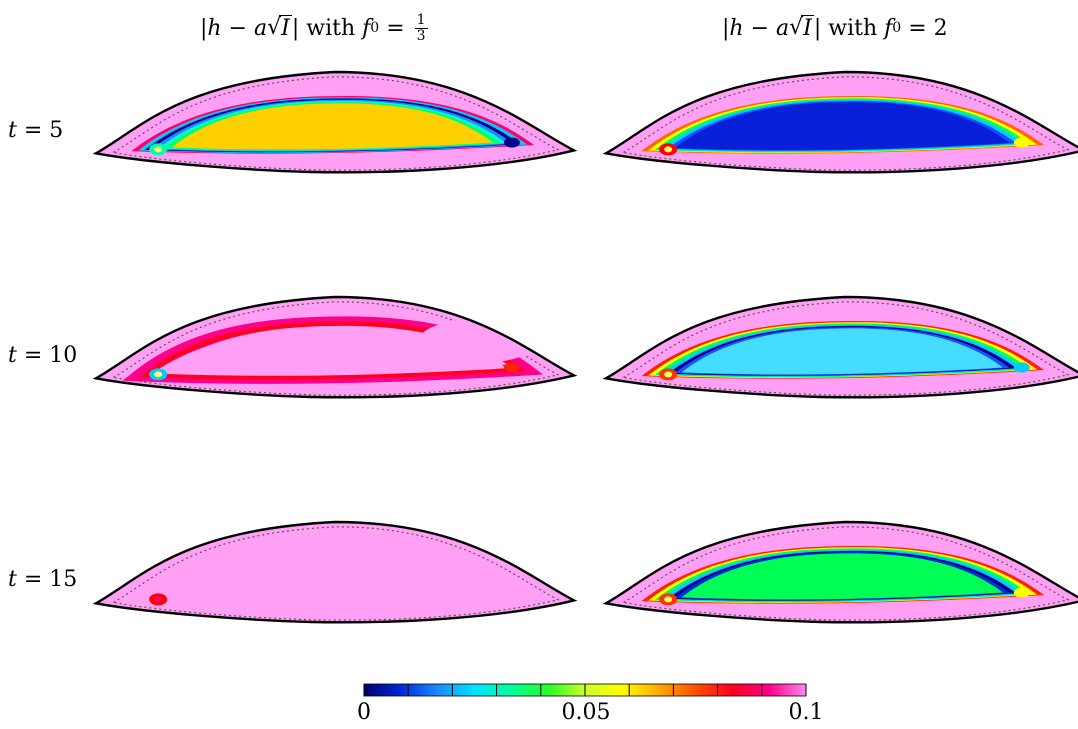  I want to click on panel-body, so click(335, 572).